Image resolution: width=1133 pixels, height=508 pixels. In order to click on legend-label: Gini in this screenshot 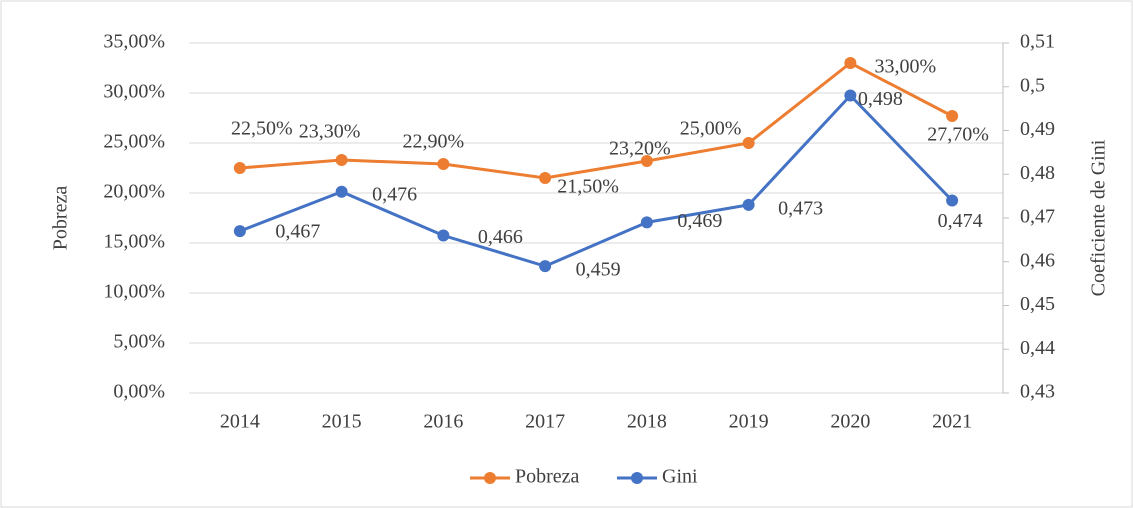, I will do `click(680, 477)`.